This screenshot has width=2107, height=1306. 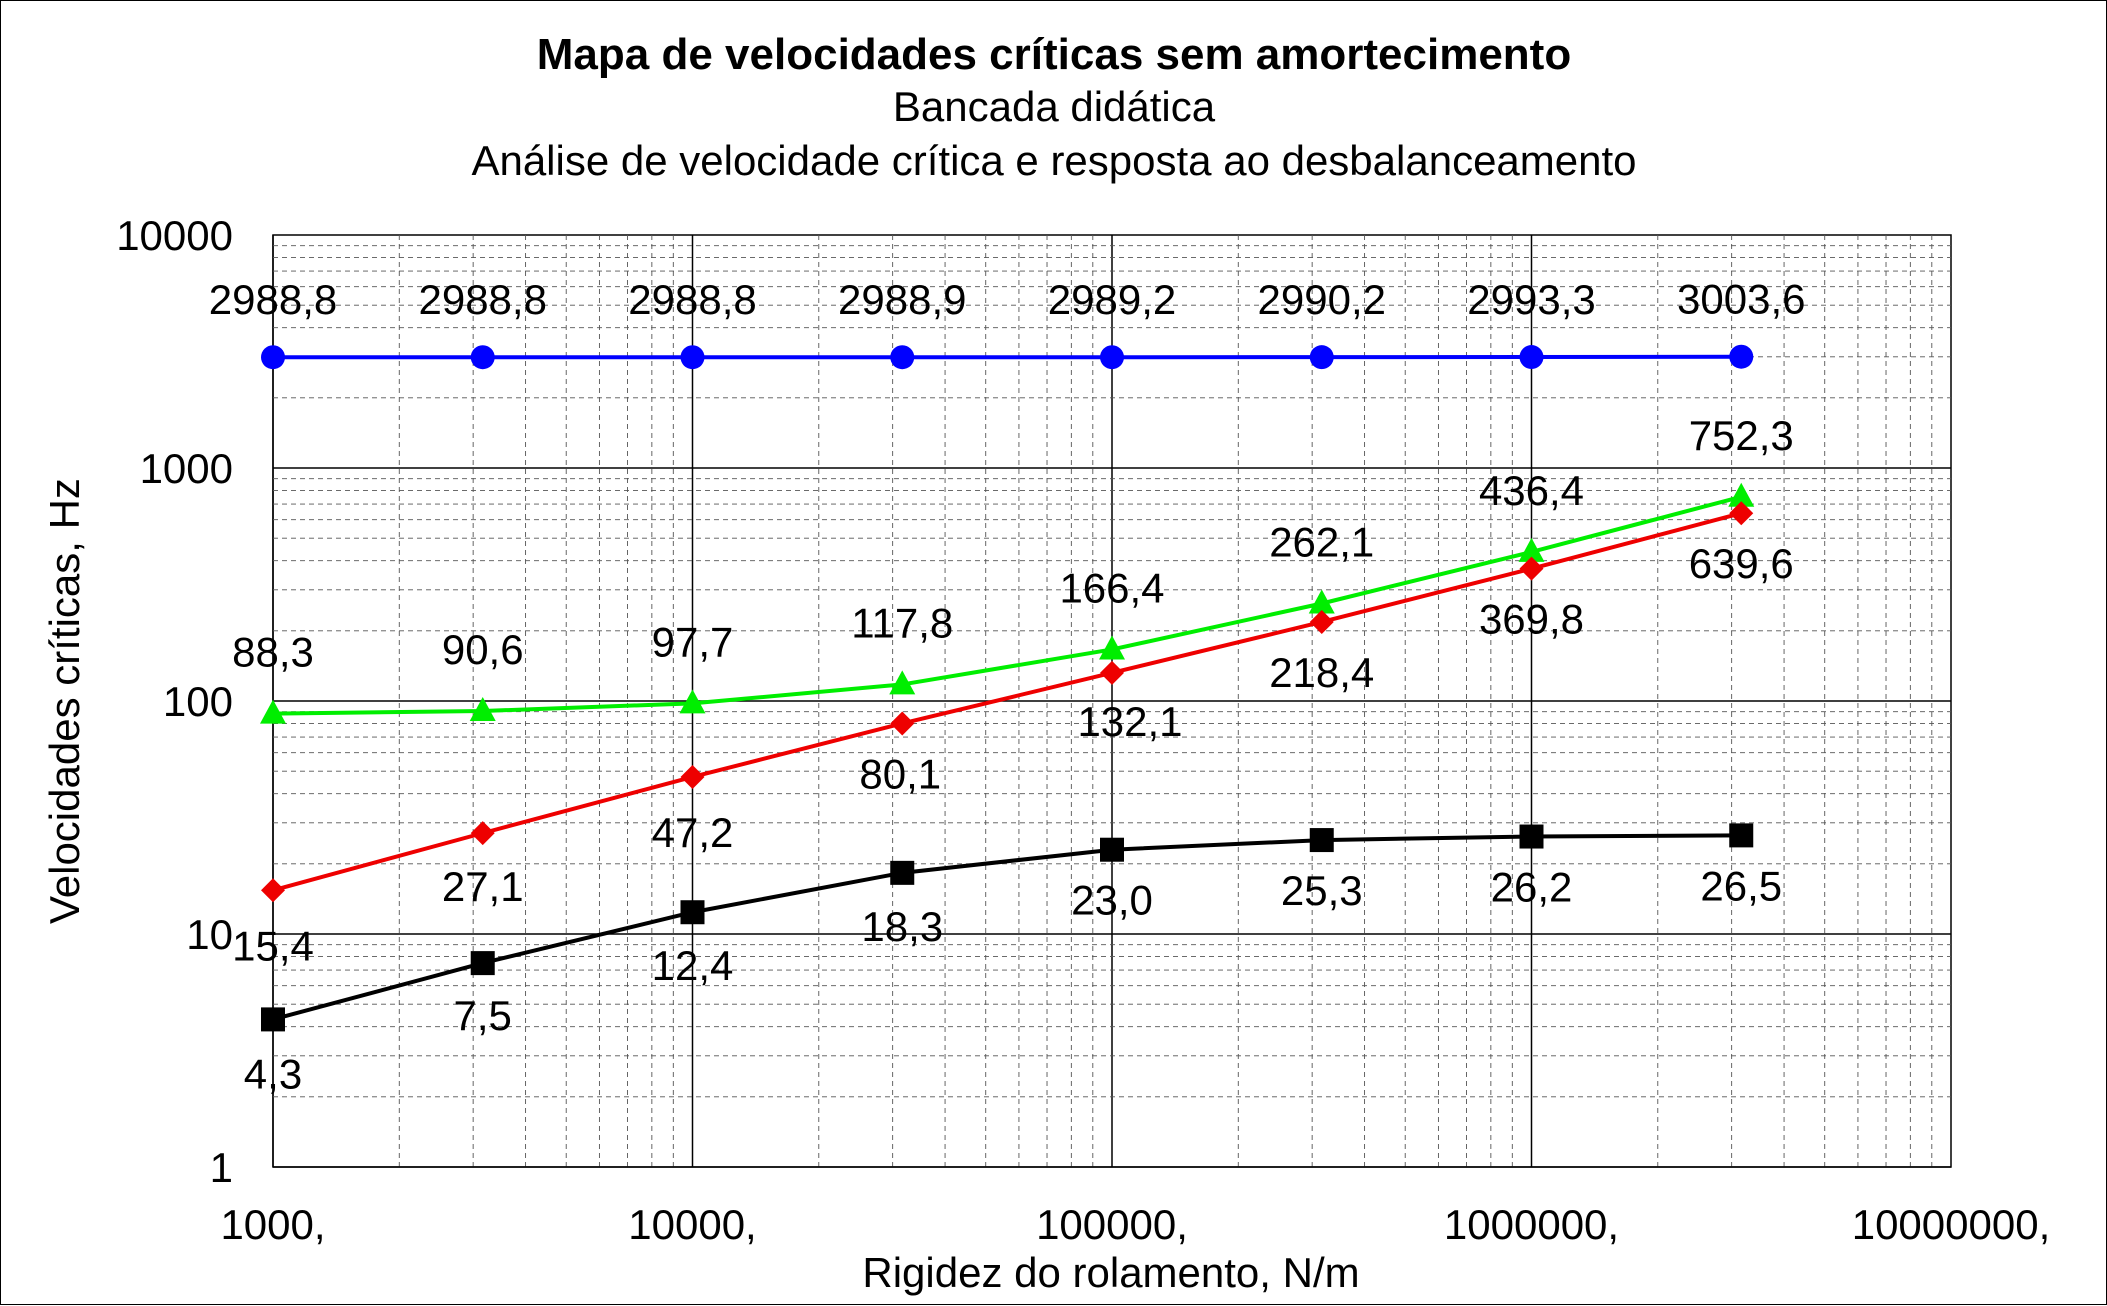 I want to click on data-label: 26,5, so click(x=1741, y=885).